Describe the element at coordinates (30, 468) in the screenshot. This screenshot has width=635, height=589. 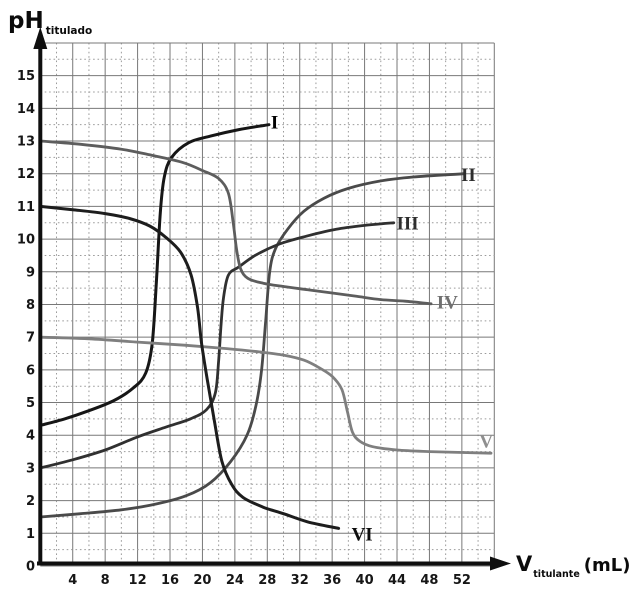
I see `y-tick-label-3: 3` at that location.